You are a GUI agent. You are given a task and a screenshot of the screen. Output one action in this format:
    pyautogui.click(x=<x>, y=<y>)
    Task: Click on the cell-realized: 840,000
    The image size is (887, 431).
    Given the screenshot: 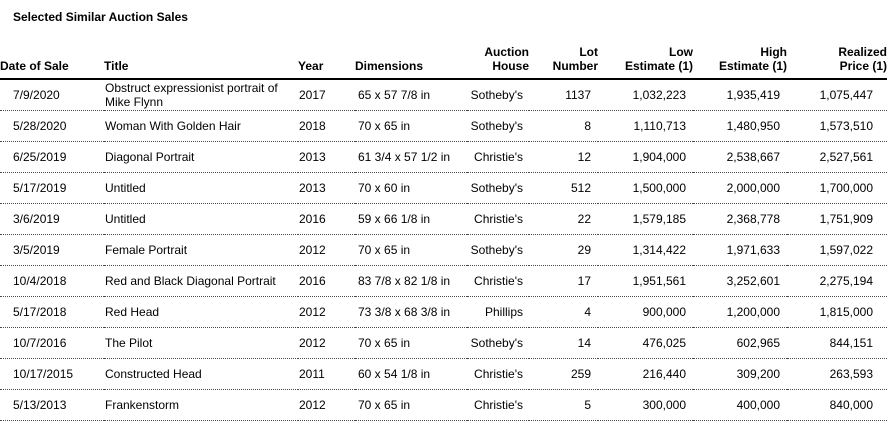 What is the action you would take?
    pyautogui.click(x=837, y=405)
    